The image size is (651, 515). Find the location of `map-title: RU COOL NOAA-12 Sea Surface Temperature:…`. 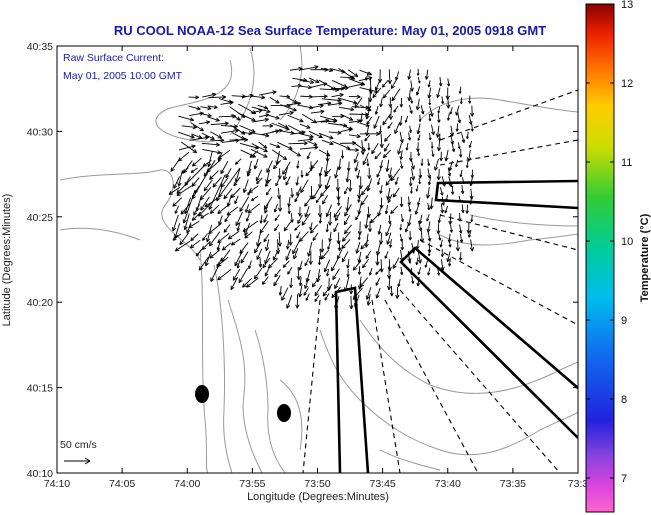

map-title: RU COOL NOAA-12 Sea Surface Temperature:… is located at coordinates (330, 30).